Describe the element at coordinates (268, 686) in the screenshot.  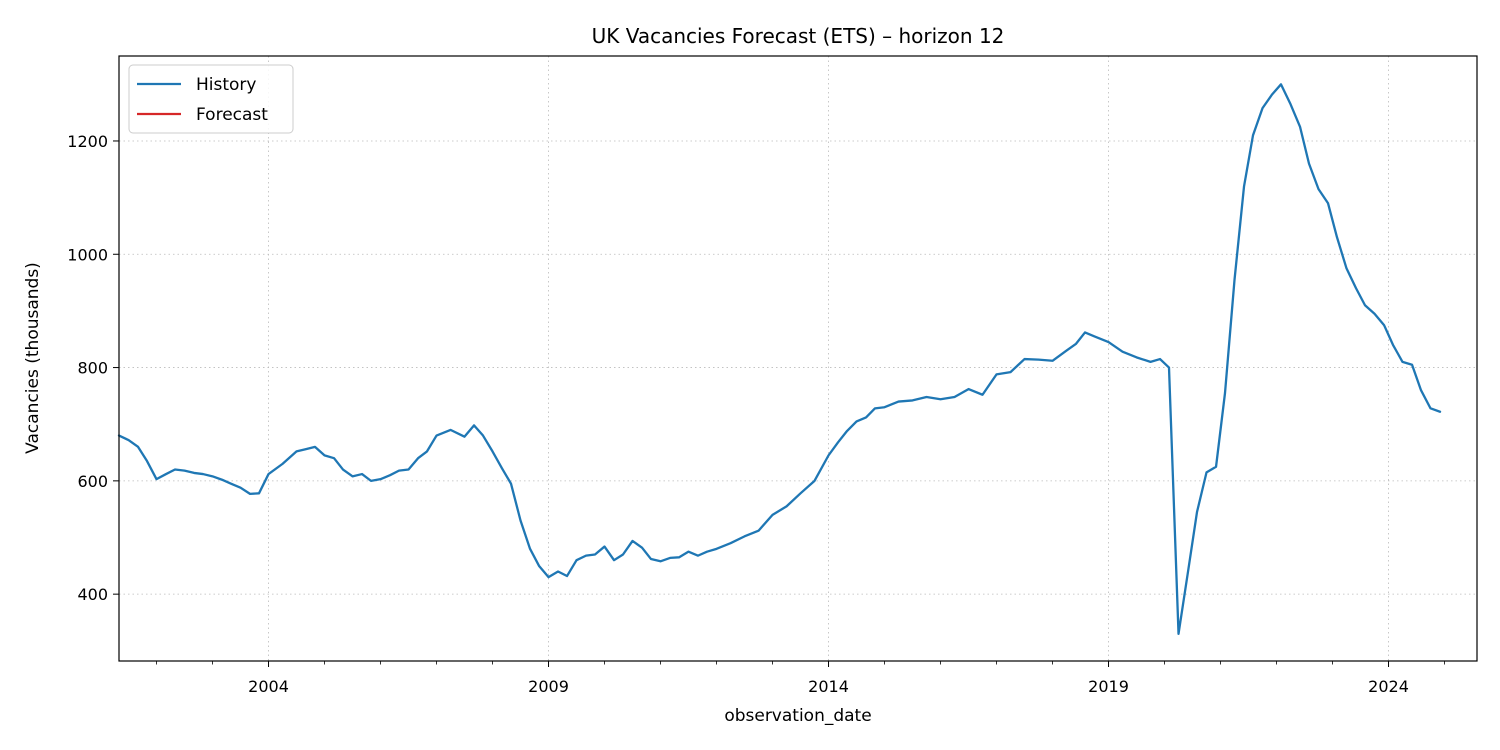
I see `x-tick-label: 2004` at that location.